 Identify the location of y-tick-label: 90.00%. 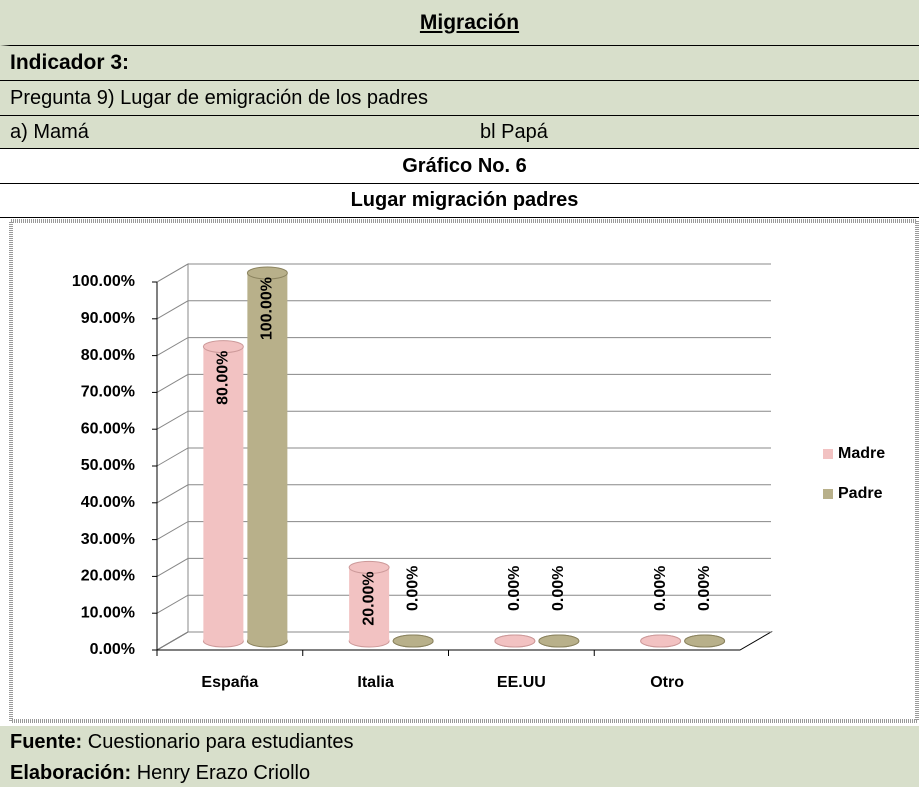
(108, 318).